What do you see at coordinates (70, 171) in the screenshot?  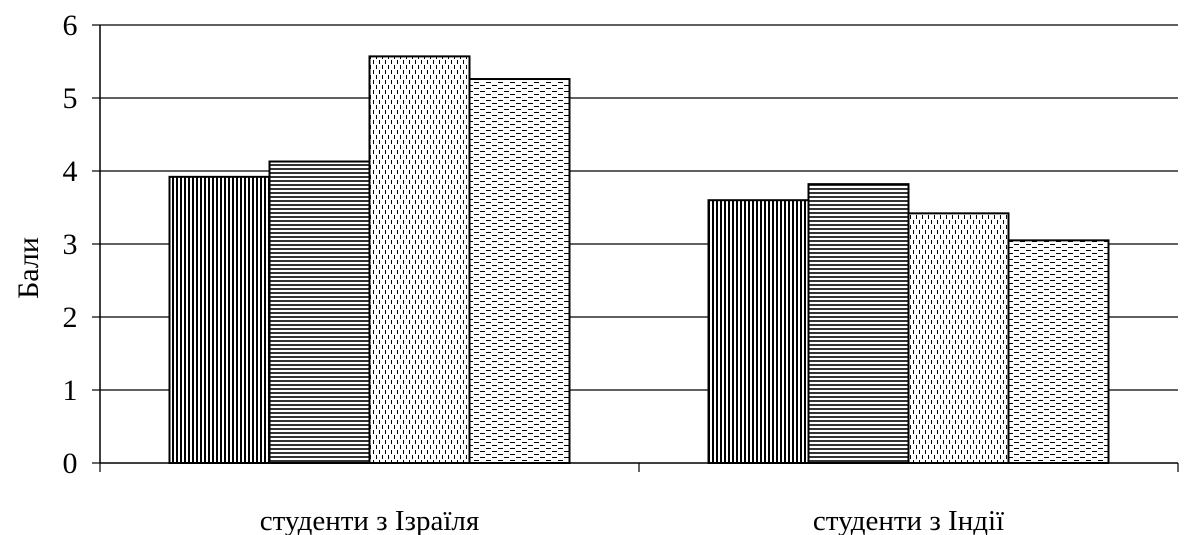 I see `y-tick-label: 4` at bounding box center [70, 171].